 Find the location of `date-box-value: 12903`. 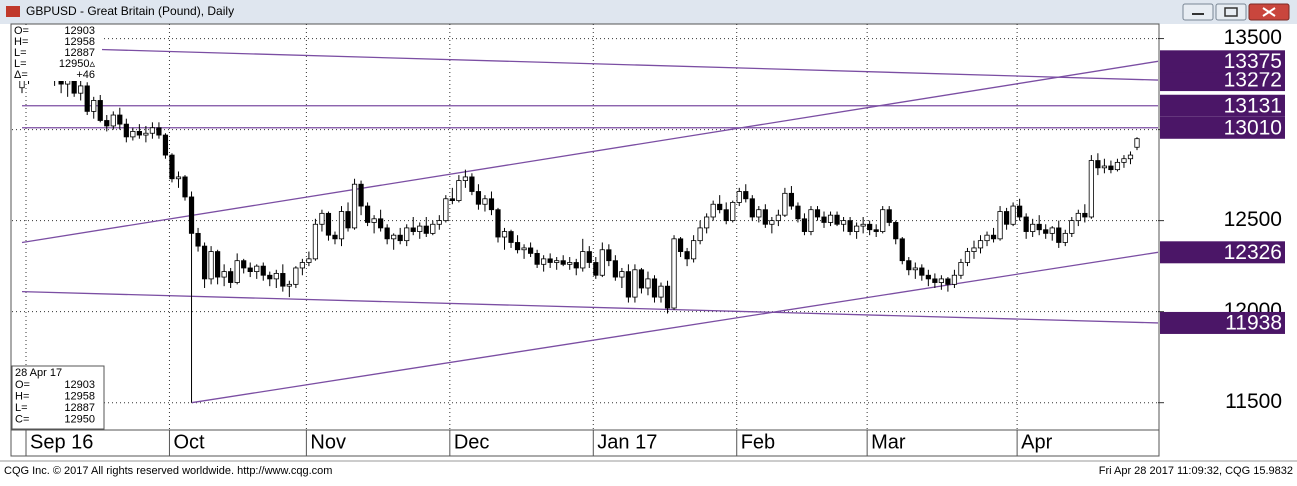

date-box-value: 12903 is located at coordinates (79, 385).